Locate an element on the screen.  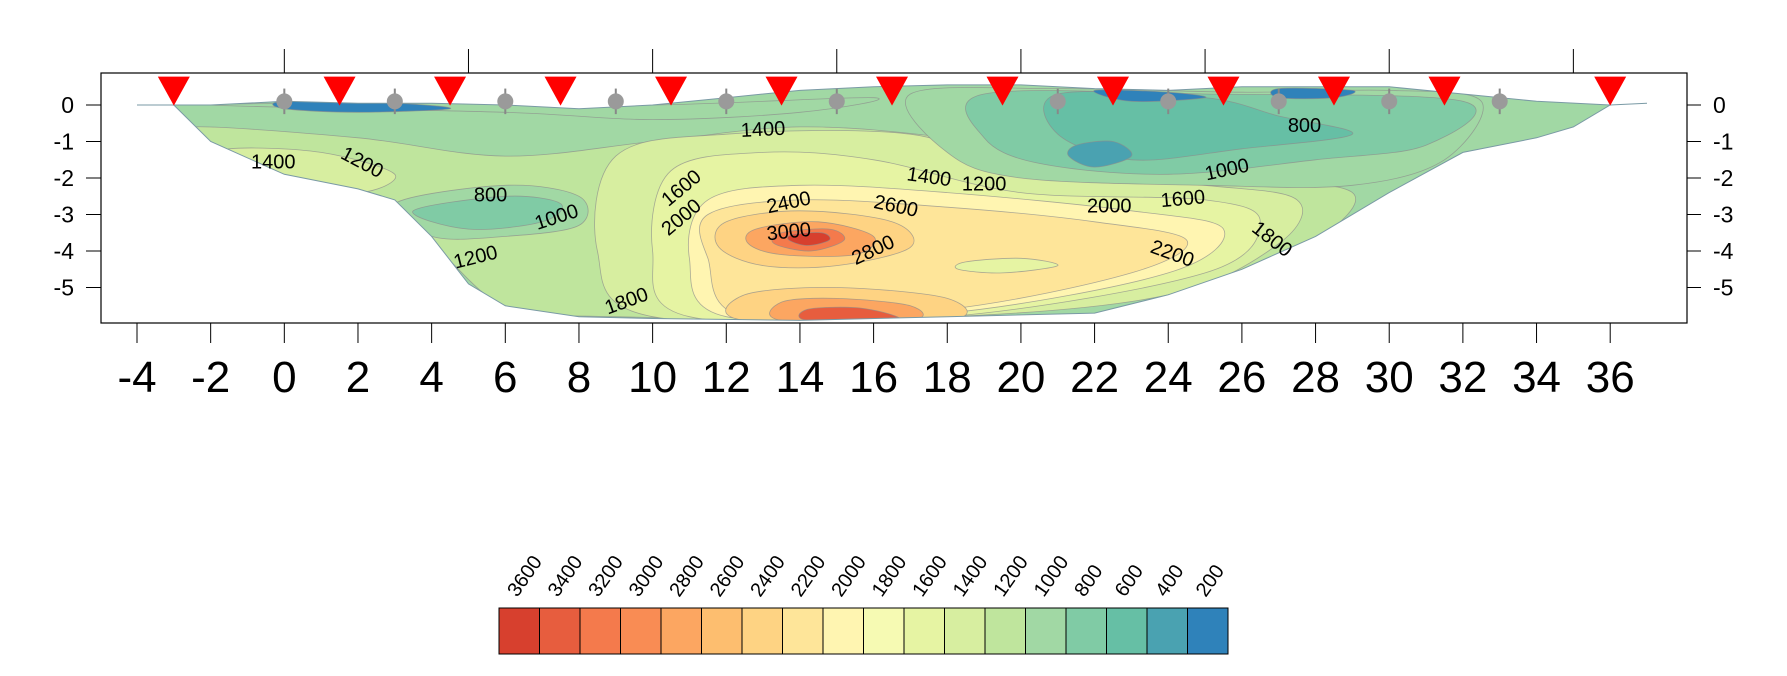
y-tick-label-left: -4 is located at coordinates (64, 251).